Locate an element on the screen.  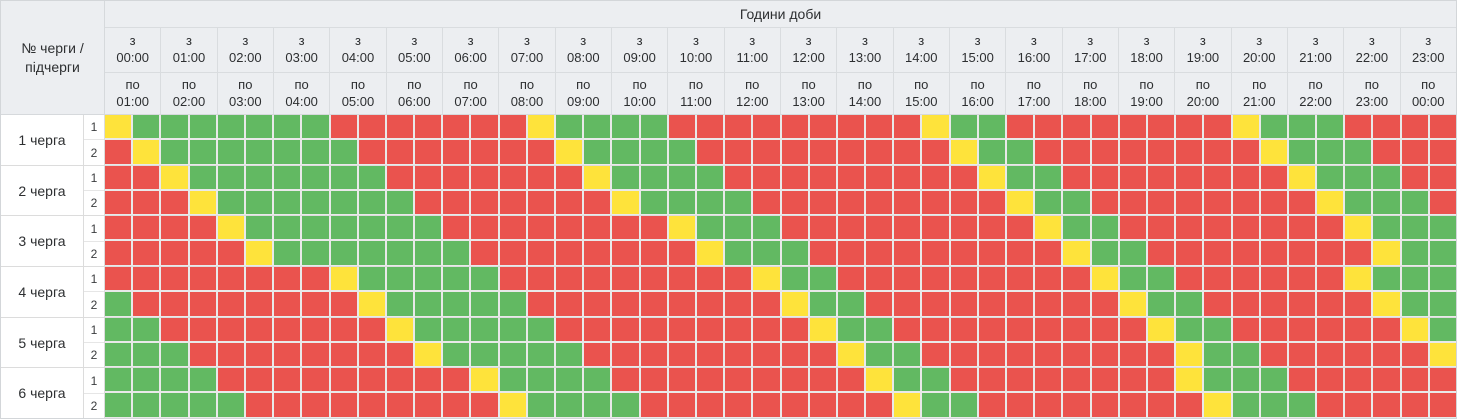
queue-label: 2 черга is located at coordinates (42, 190).